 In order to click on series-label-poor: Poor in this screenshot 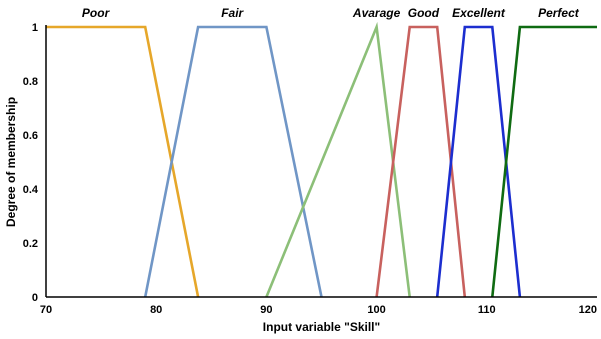, I will do `click(96, 13)`.